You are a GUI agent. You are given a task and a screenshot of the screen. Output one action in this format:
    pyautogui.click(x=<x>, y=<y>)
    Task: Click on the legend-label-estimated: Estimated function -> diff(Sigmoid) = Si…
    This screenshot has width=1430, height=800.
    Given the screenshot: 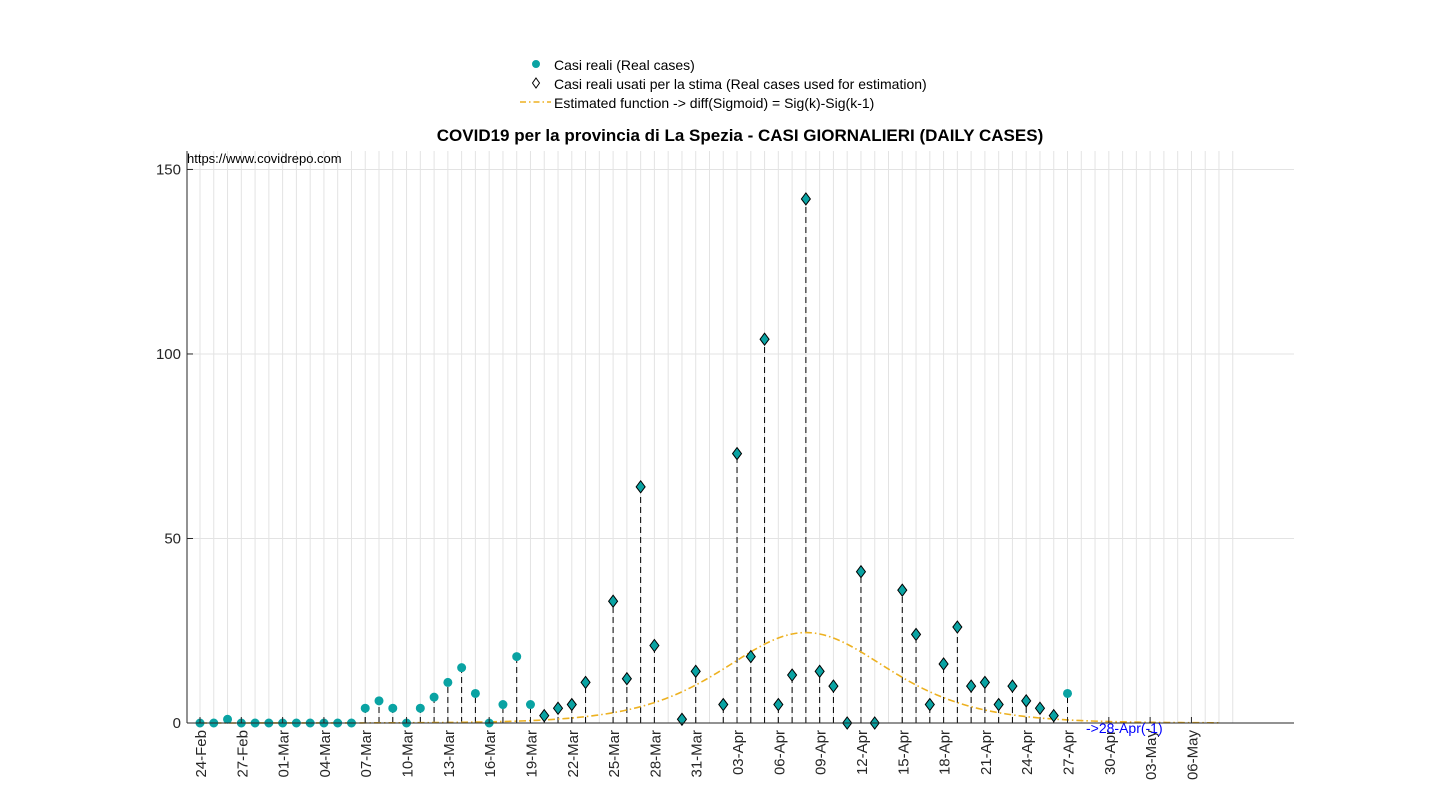 What is the action you would take?
    pyautogui.click(x=714, y=103)
    